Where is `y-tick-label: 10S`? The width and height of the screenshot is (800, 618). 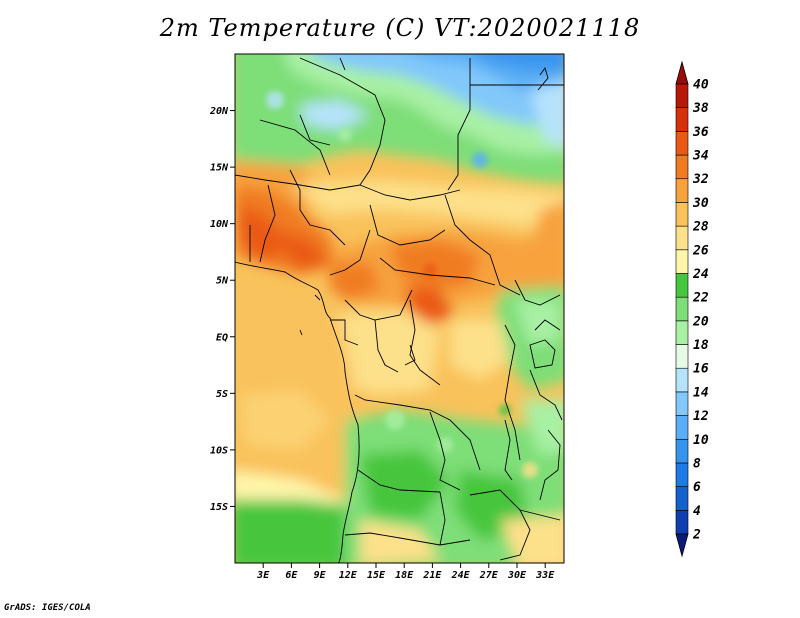
y-tick-label: 10S is located at coordinates (219, 450).